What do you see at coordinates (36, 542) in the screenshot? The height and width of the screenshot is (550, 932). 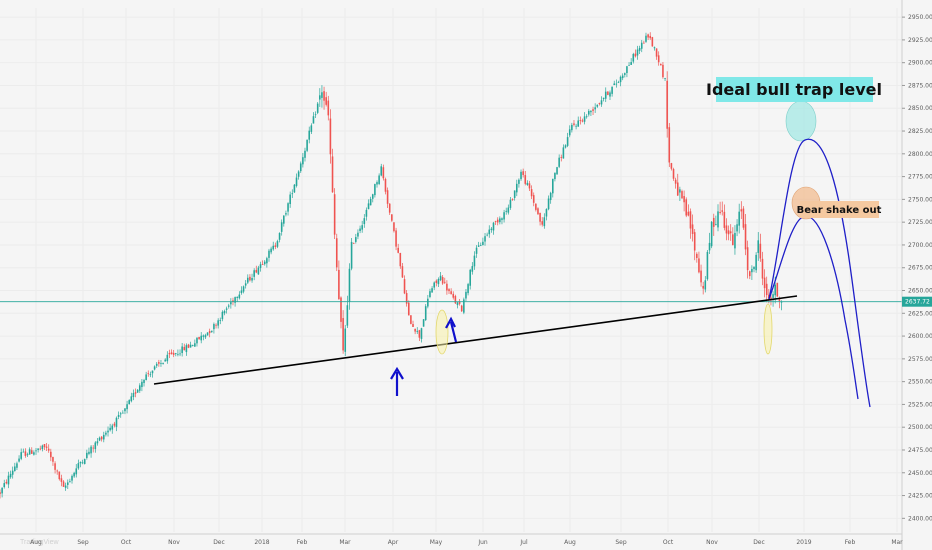 I see `time-tick-label: Aug` at bounding box center [36, 542].